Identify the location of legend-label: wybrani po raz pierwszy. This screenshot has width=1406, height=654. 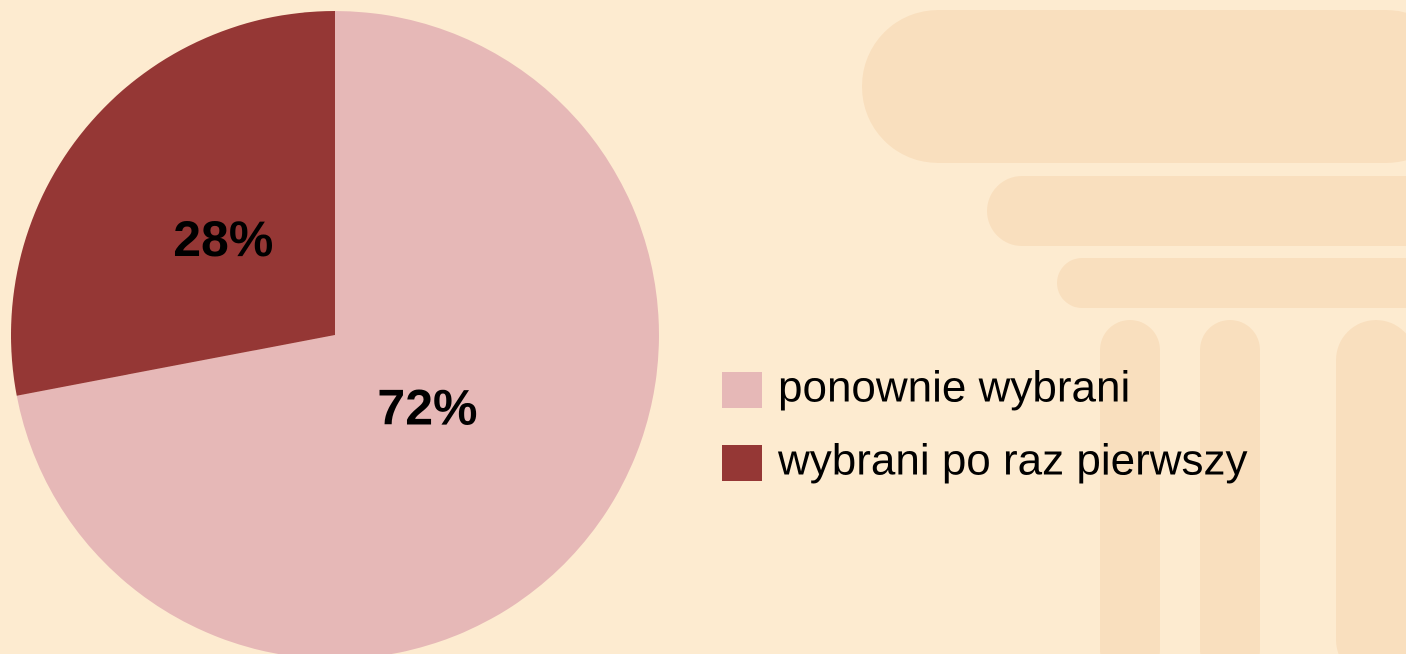
(1012, 460).